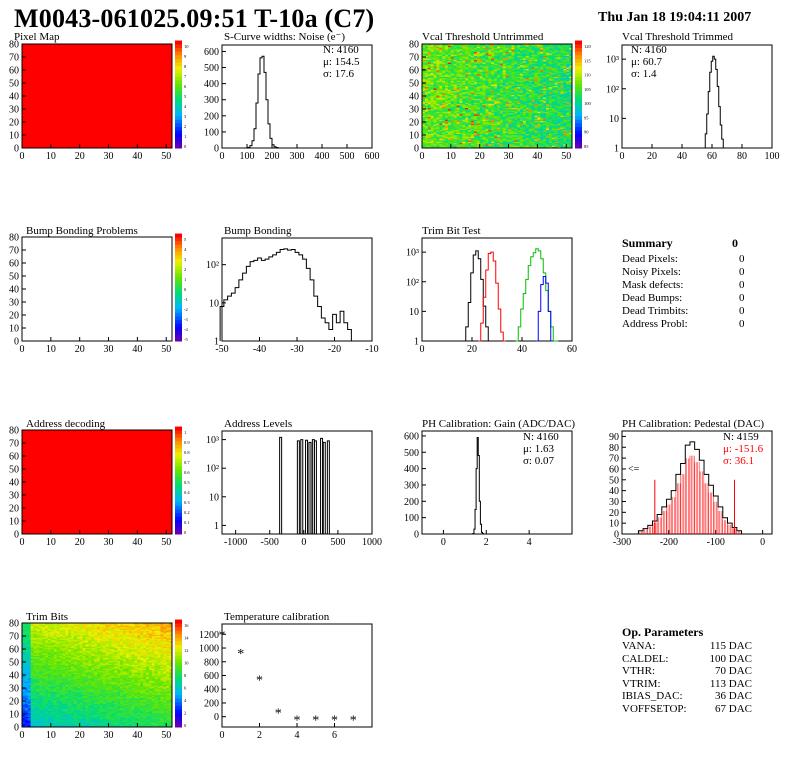  Describe the element at coordinates (109, 348) in the screenshot. I see `x-tick-label: 30` at that location.